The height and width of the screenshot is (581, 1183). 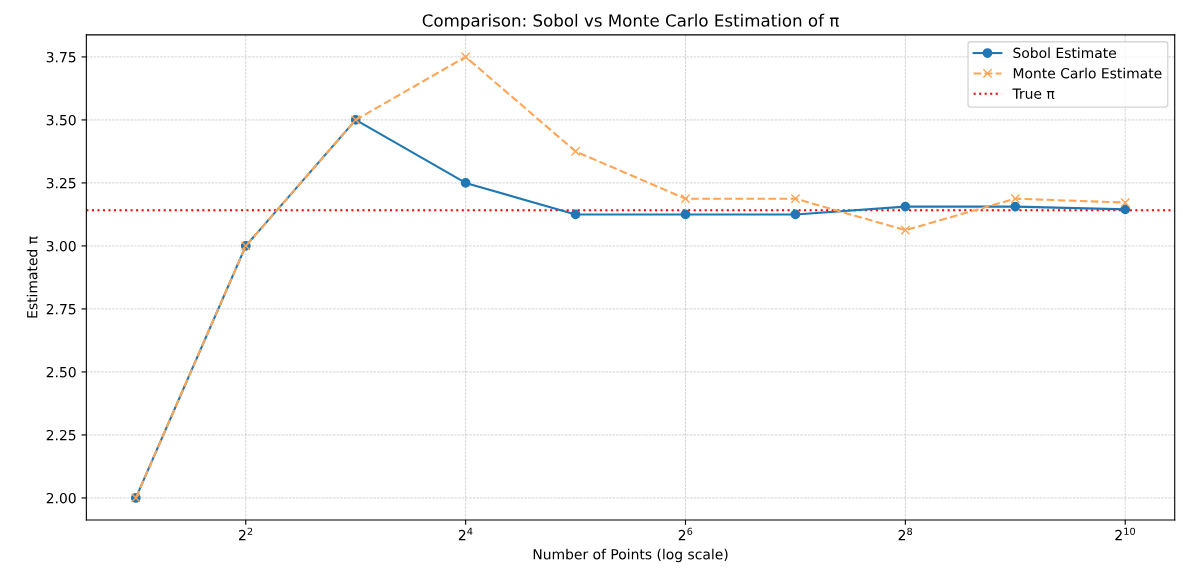 What do you see at coordinates (1064, 53) in the screenshot?
I see `legend-label: Sobol Estimate` at bounding box center [1064, 53].